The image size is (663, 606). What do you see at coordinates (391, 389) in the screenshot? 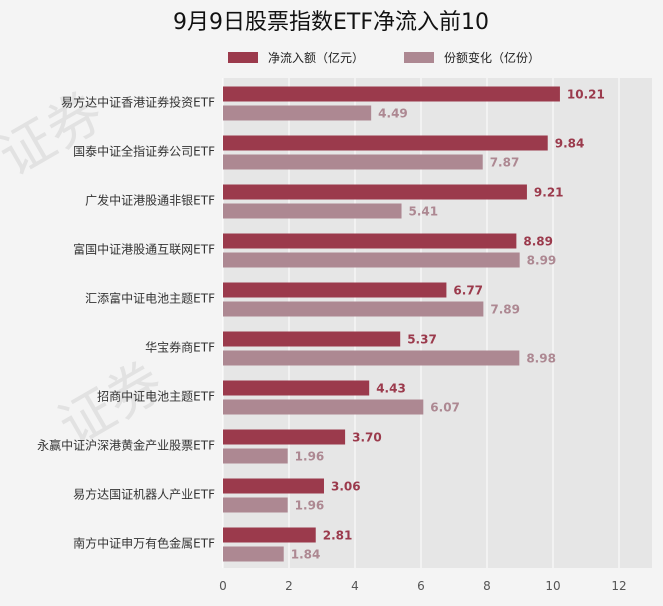
I see `data-label-net-inflow: 4.43` at bounding box center [391, 389].